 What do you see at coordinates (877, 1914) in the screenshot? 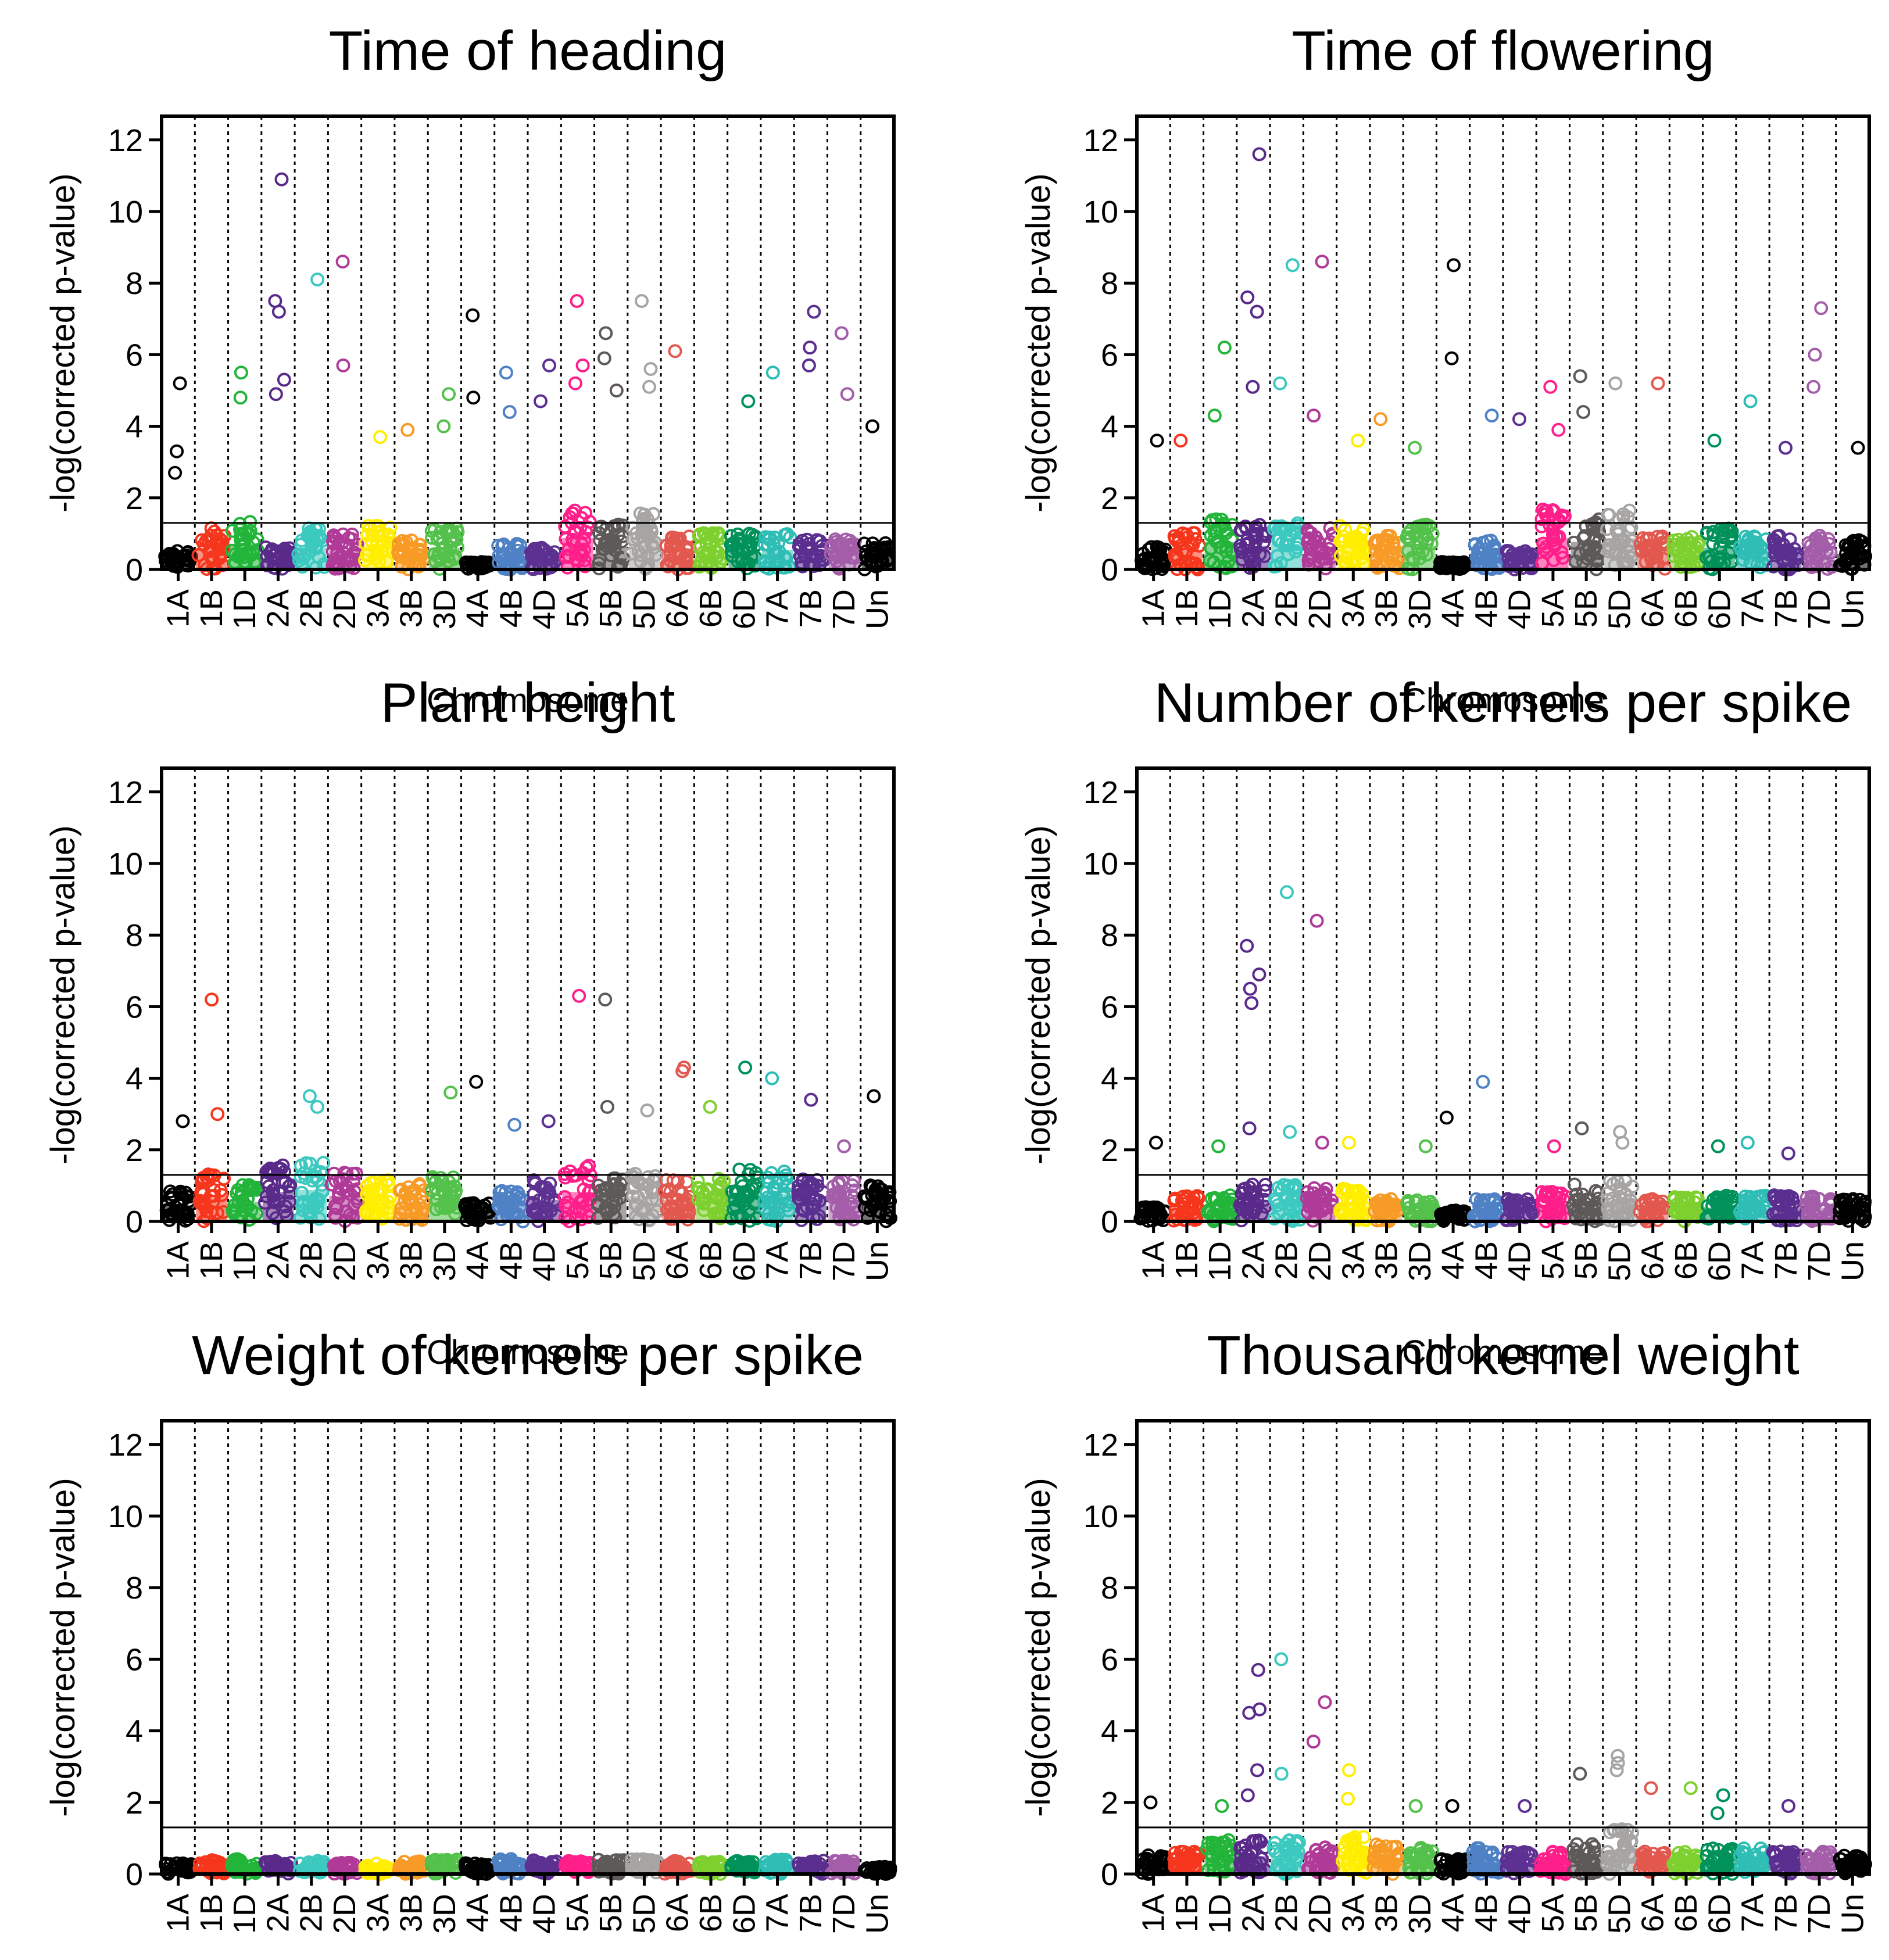
I see `x-tick-label-un: Un` at bounding box center [877, 1914].